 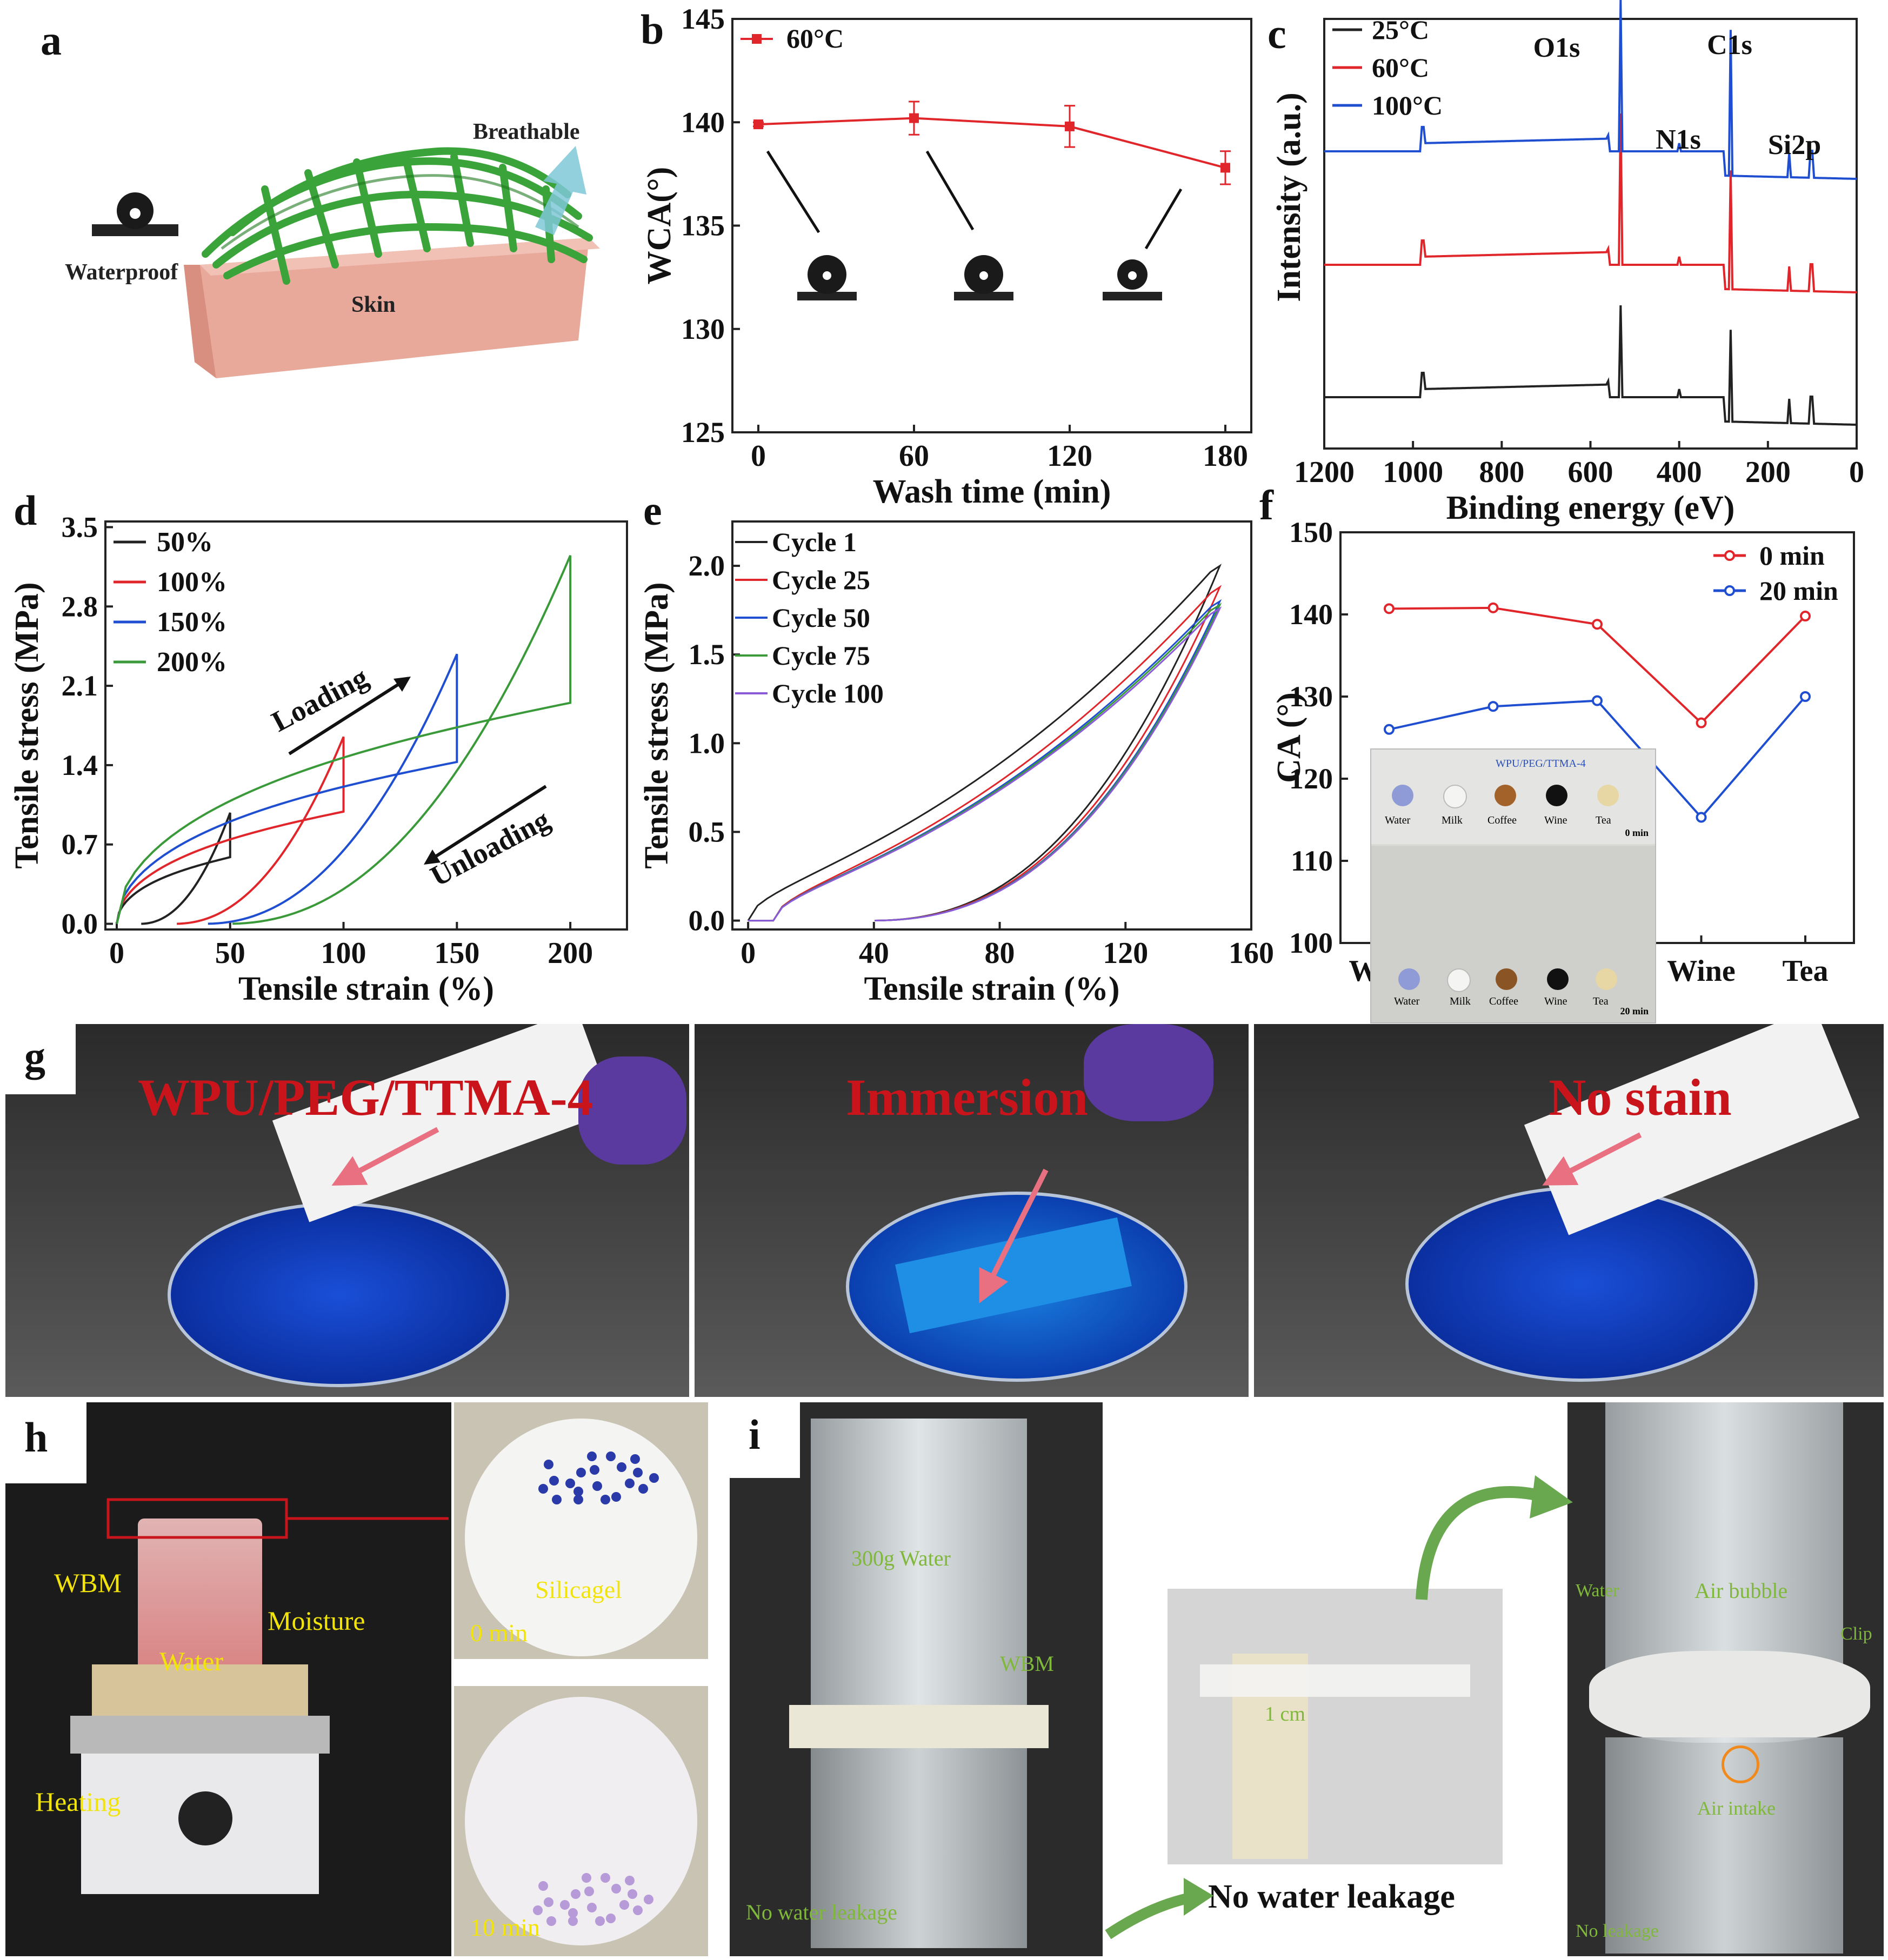 What do you see at coordinates (815, 38) in the screenshot?
I see `legend-label: 60°C` at bounding box center [815, 38].